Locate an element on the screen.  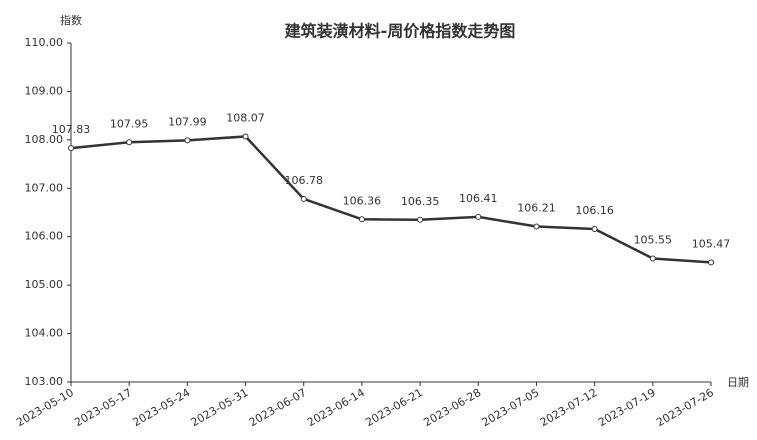
data-label: 105.47 is located at coordinates (711, 243).